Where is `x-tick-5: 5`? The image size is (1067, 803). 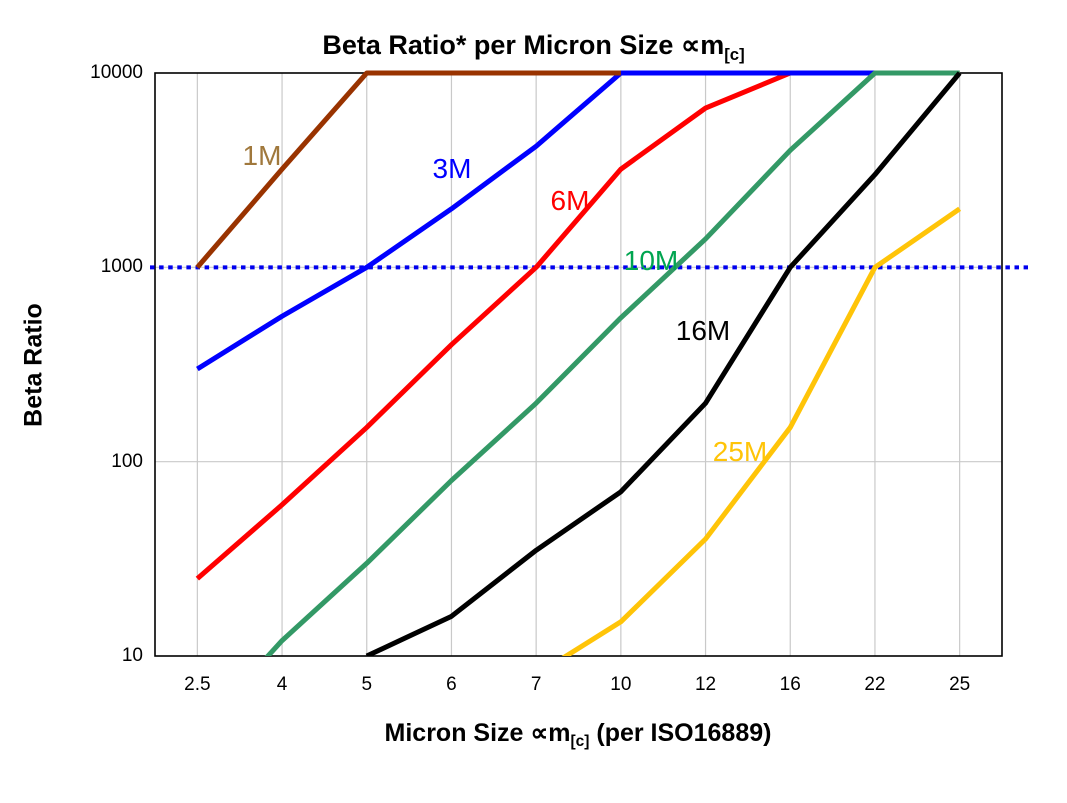 x-tick-5: 5 is located at coordinates (367, 684).